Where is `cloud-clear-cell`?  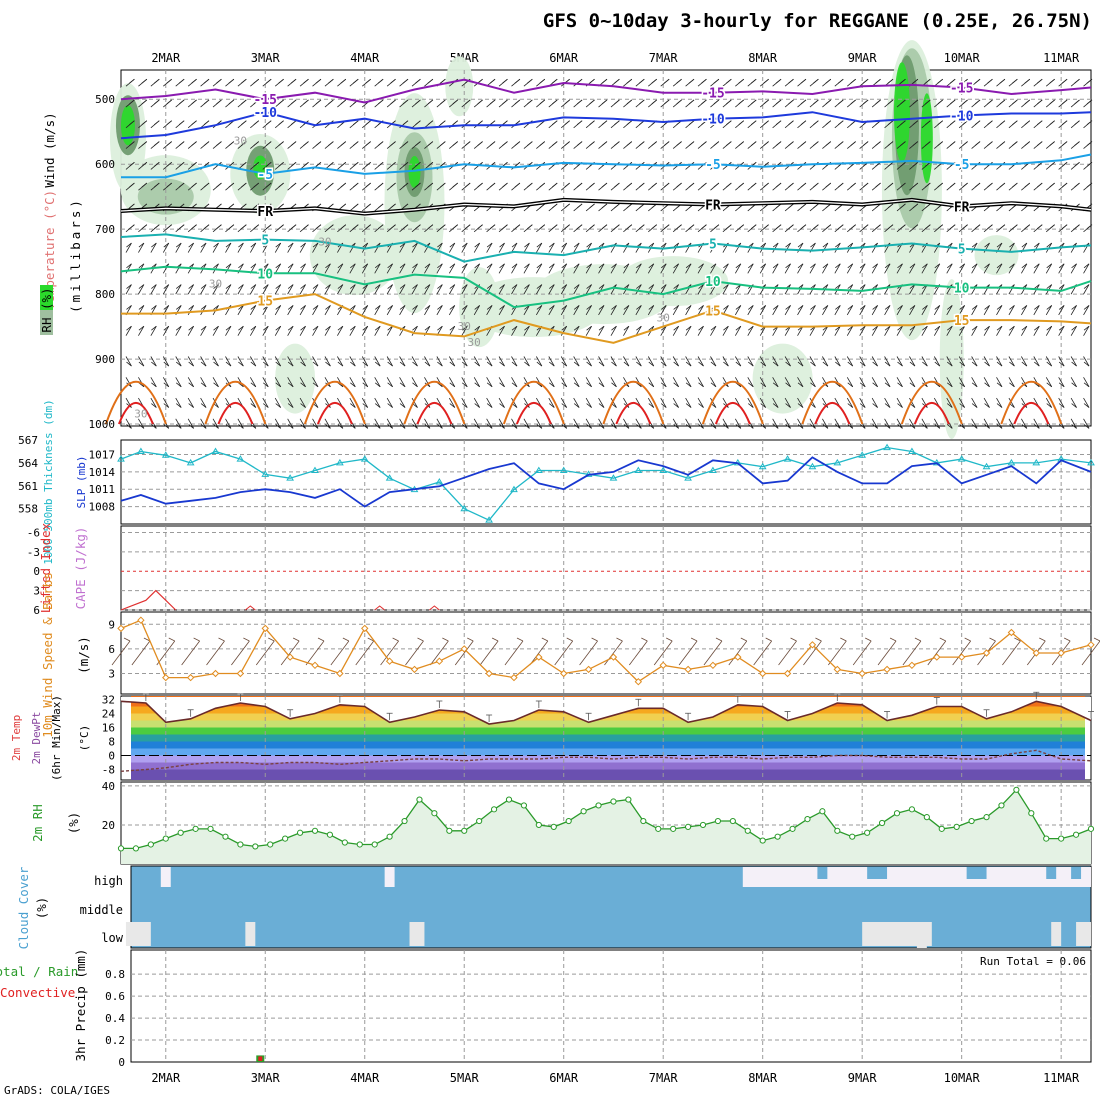
cloud-clear-cell is located at coordinates (916, 877).